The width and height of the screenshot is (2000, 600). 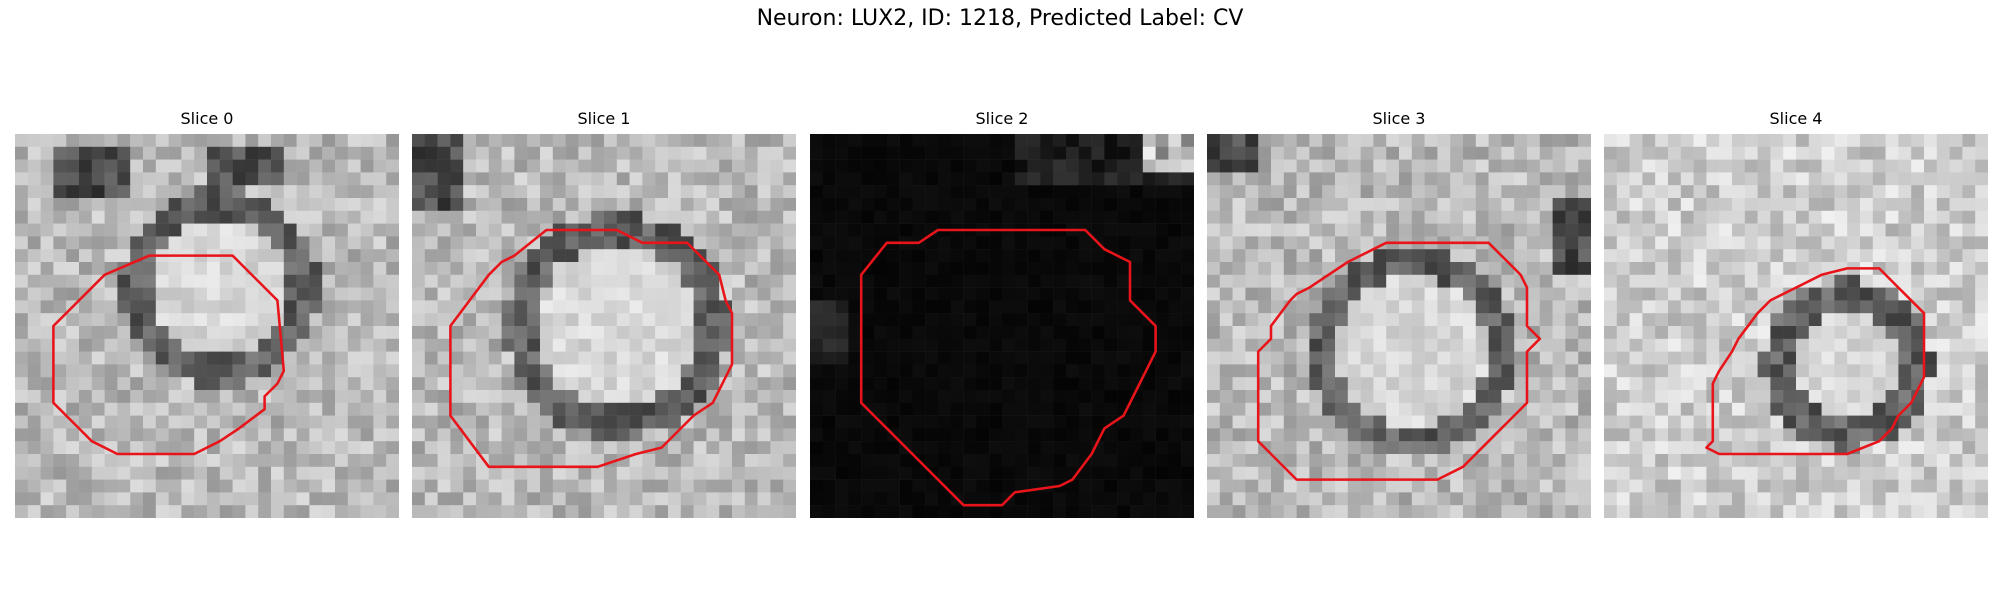 What do you see at coordinates (604, 118) in the screenshot?
I see `slice-title: Slice 1` at bounding box center [604, 118].